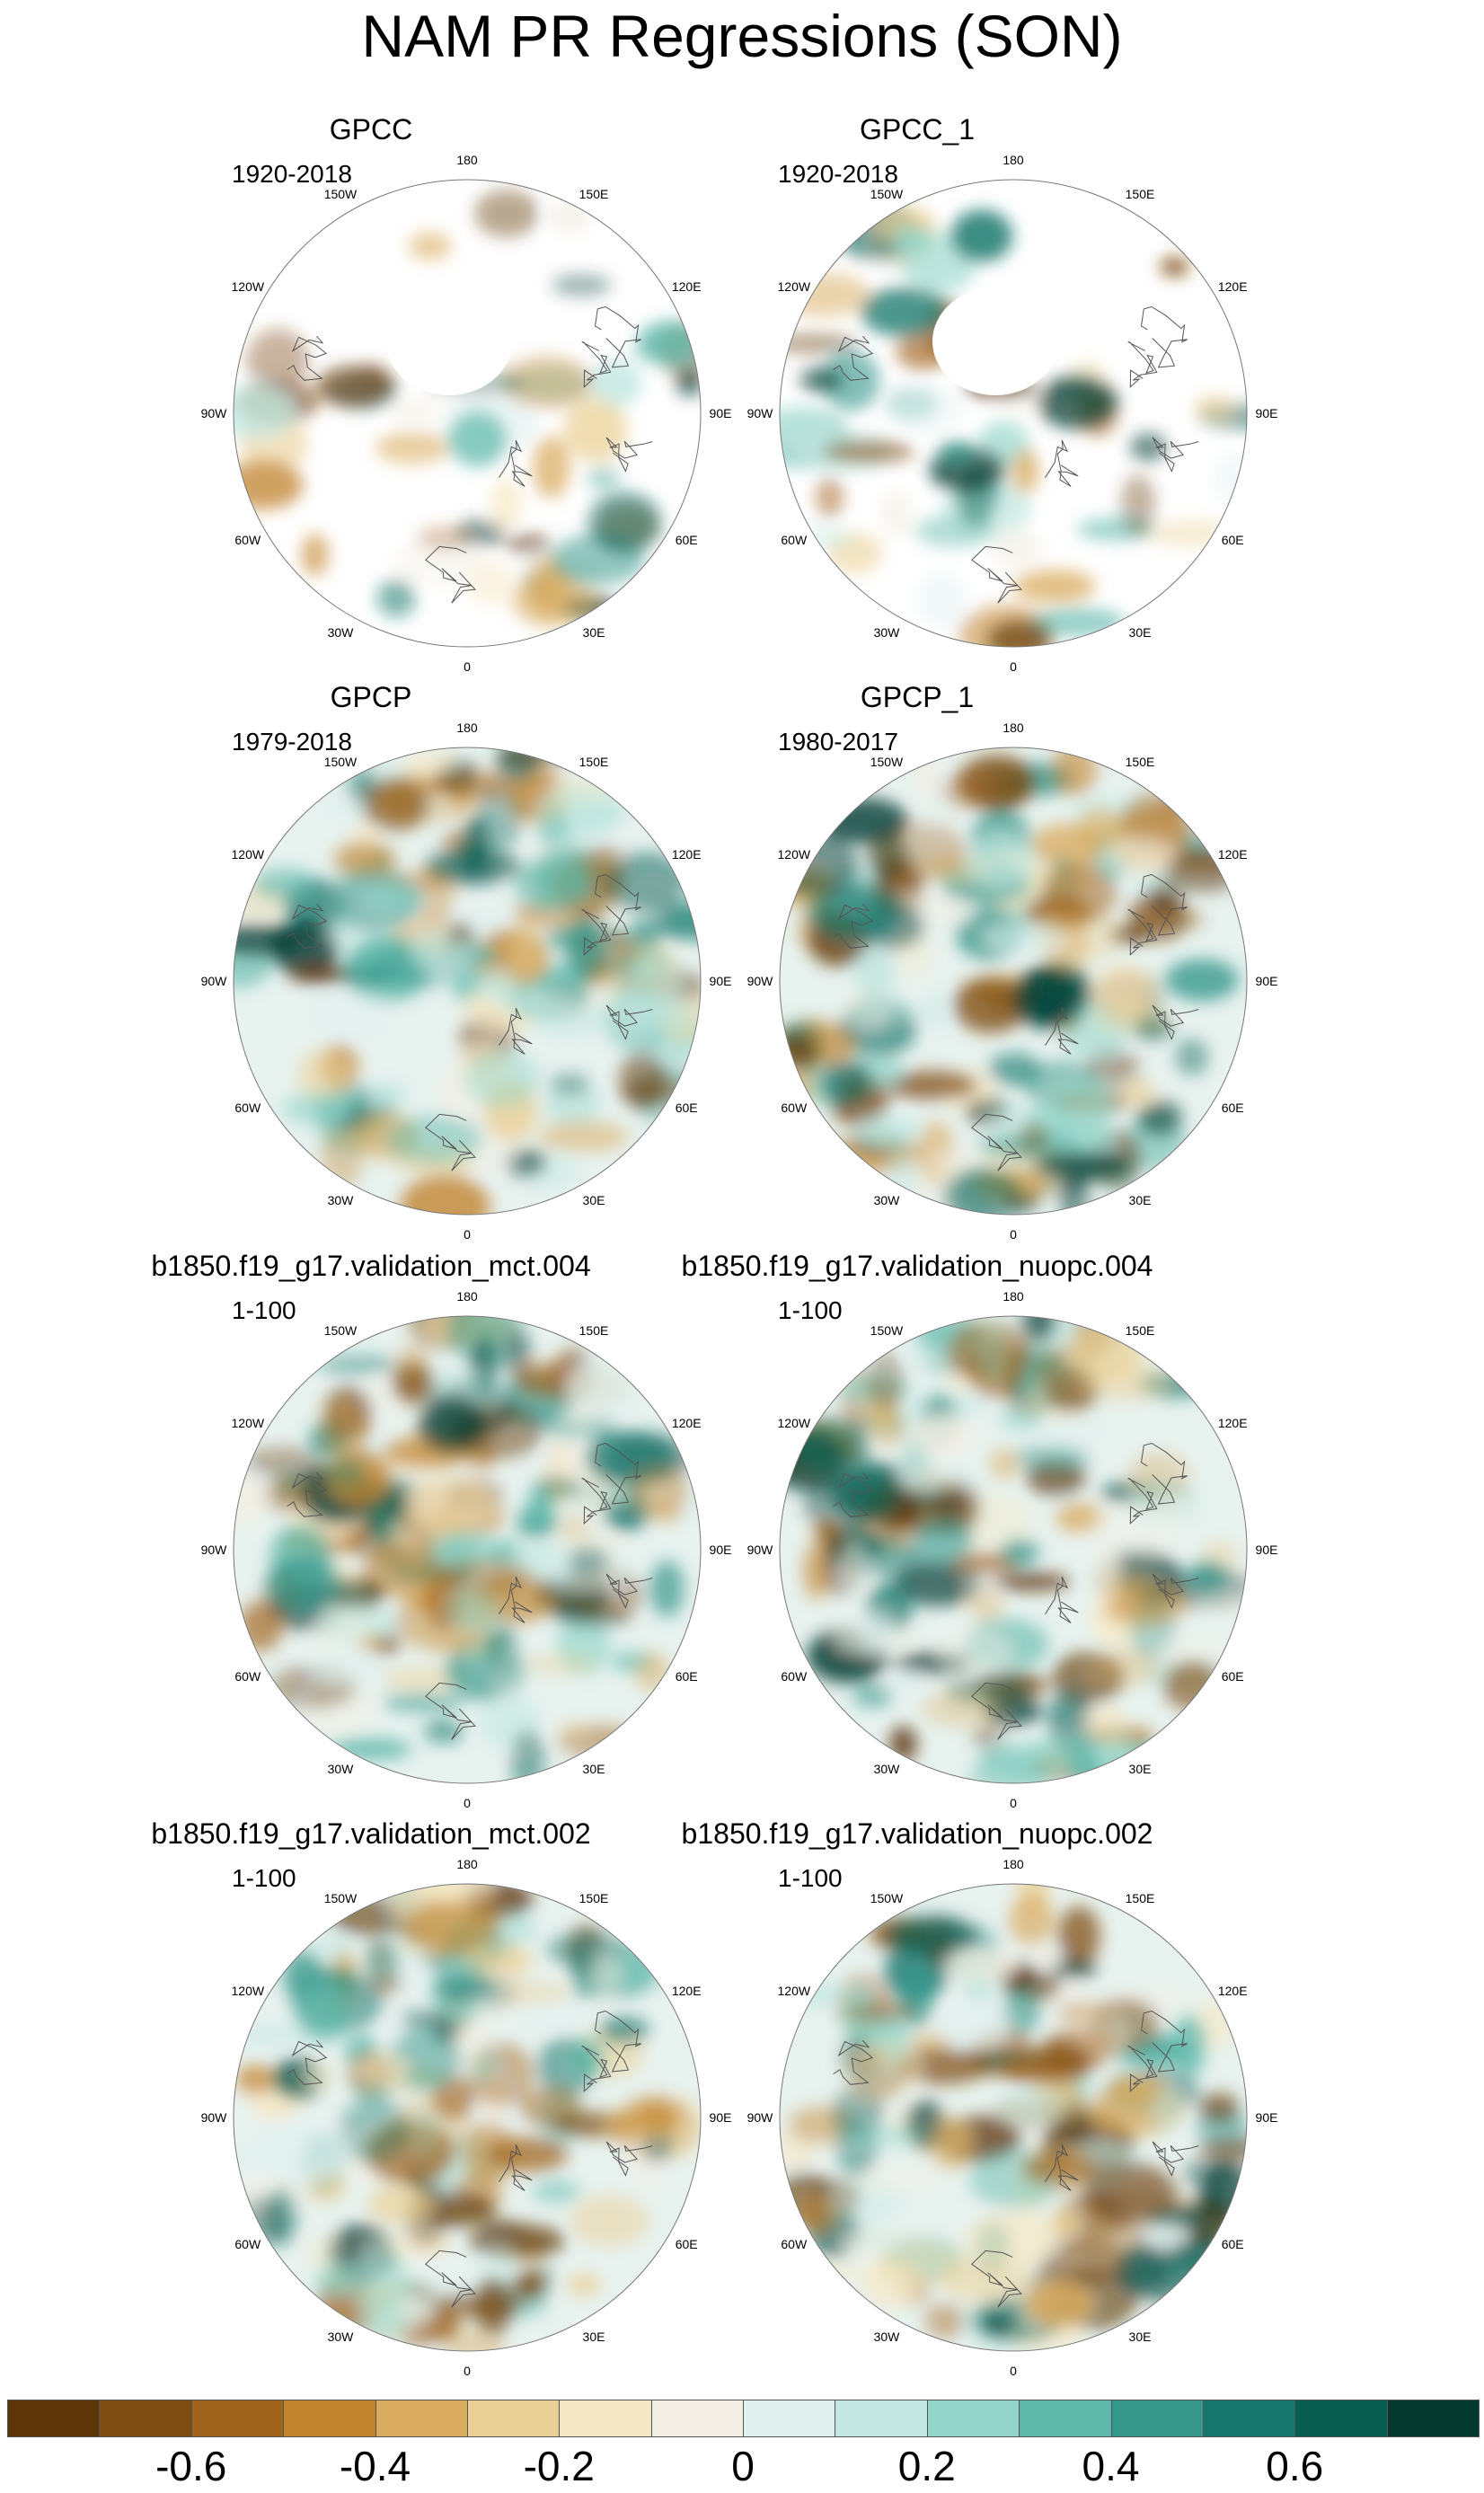 The height and width of the screenshot is (2493, 1484). I want to click on colorbar-tick-label: -0.4, so click(375, 2466).